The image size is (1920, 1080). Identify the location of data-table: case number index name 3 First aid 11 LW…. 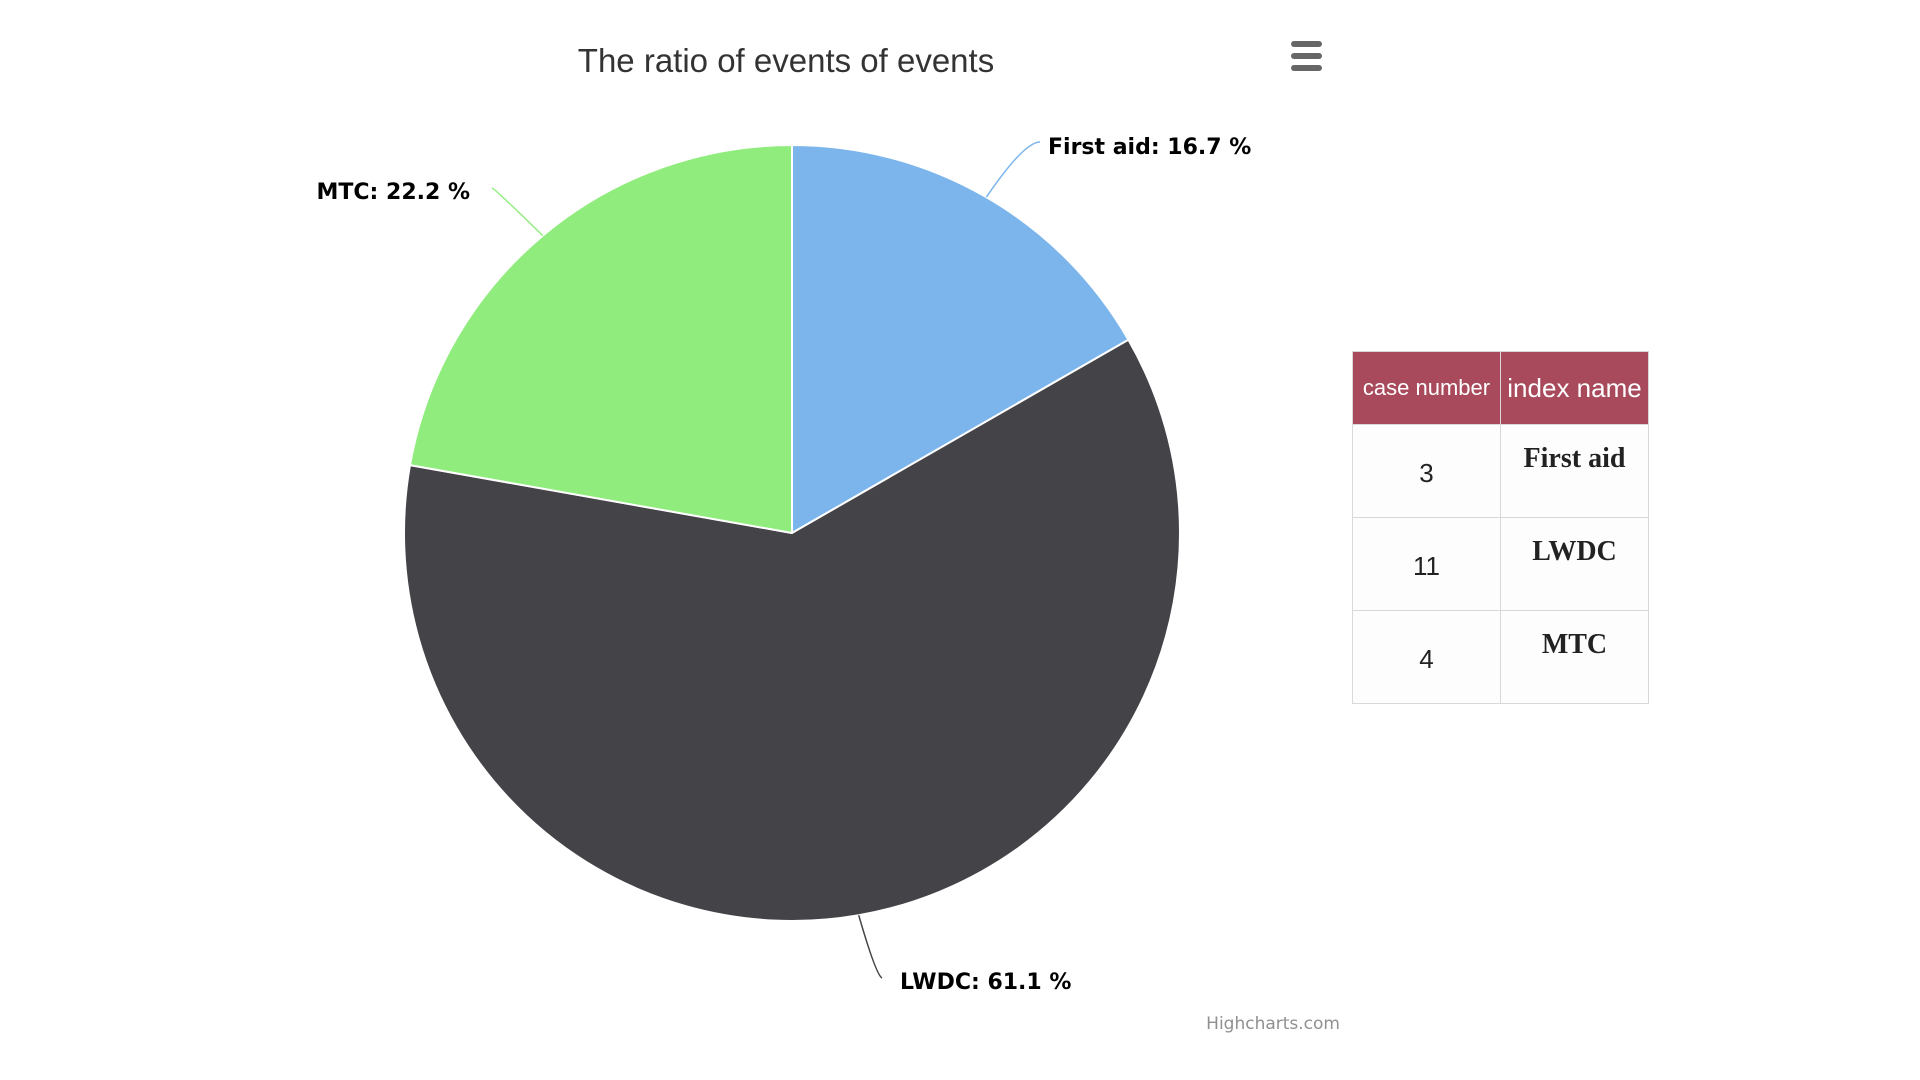
(1500, 527).